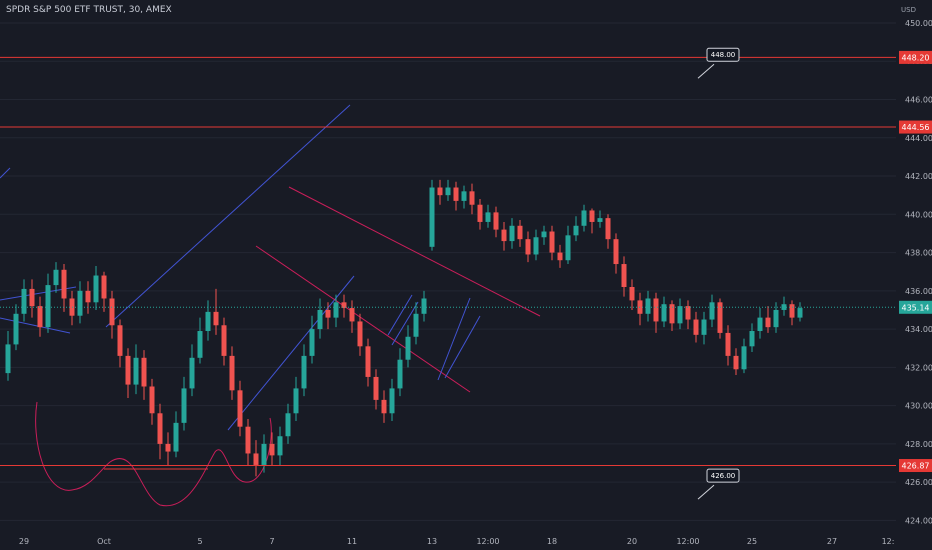 The width and height of the screenshot is (932, 550). Describe the element at coordinates (35, 325) in the screenshot. I see `blue-left-channel-bottom` at that location.